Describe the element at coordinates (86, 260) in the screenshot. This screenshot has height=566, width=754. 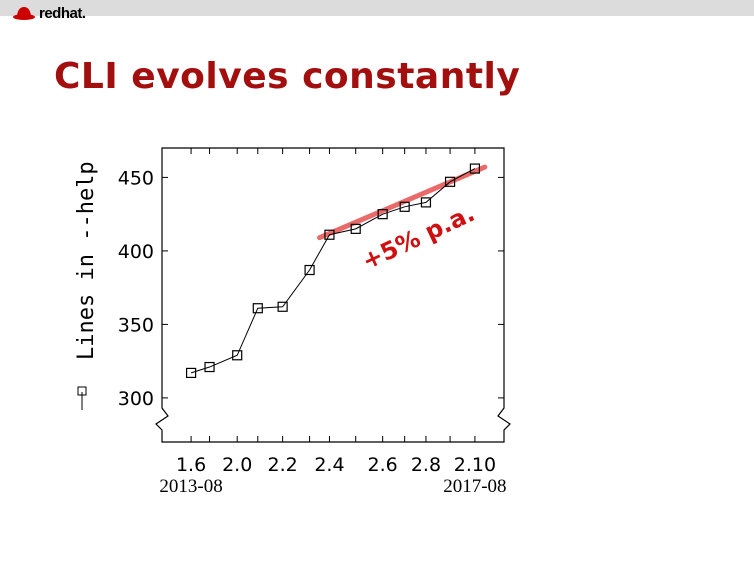
I see `y-axis-label: Lines in --help` at that location.